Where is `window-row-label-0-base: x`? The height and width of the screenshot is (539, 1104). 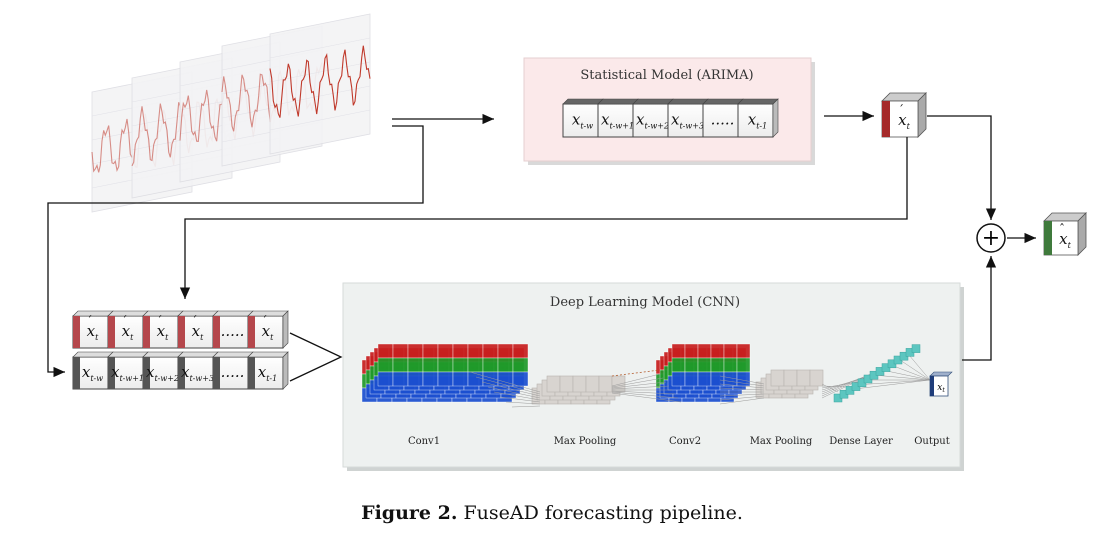 window-row-label-0-base: x is located at coordinates (86, 372).